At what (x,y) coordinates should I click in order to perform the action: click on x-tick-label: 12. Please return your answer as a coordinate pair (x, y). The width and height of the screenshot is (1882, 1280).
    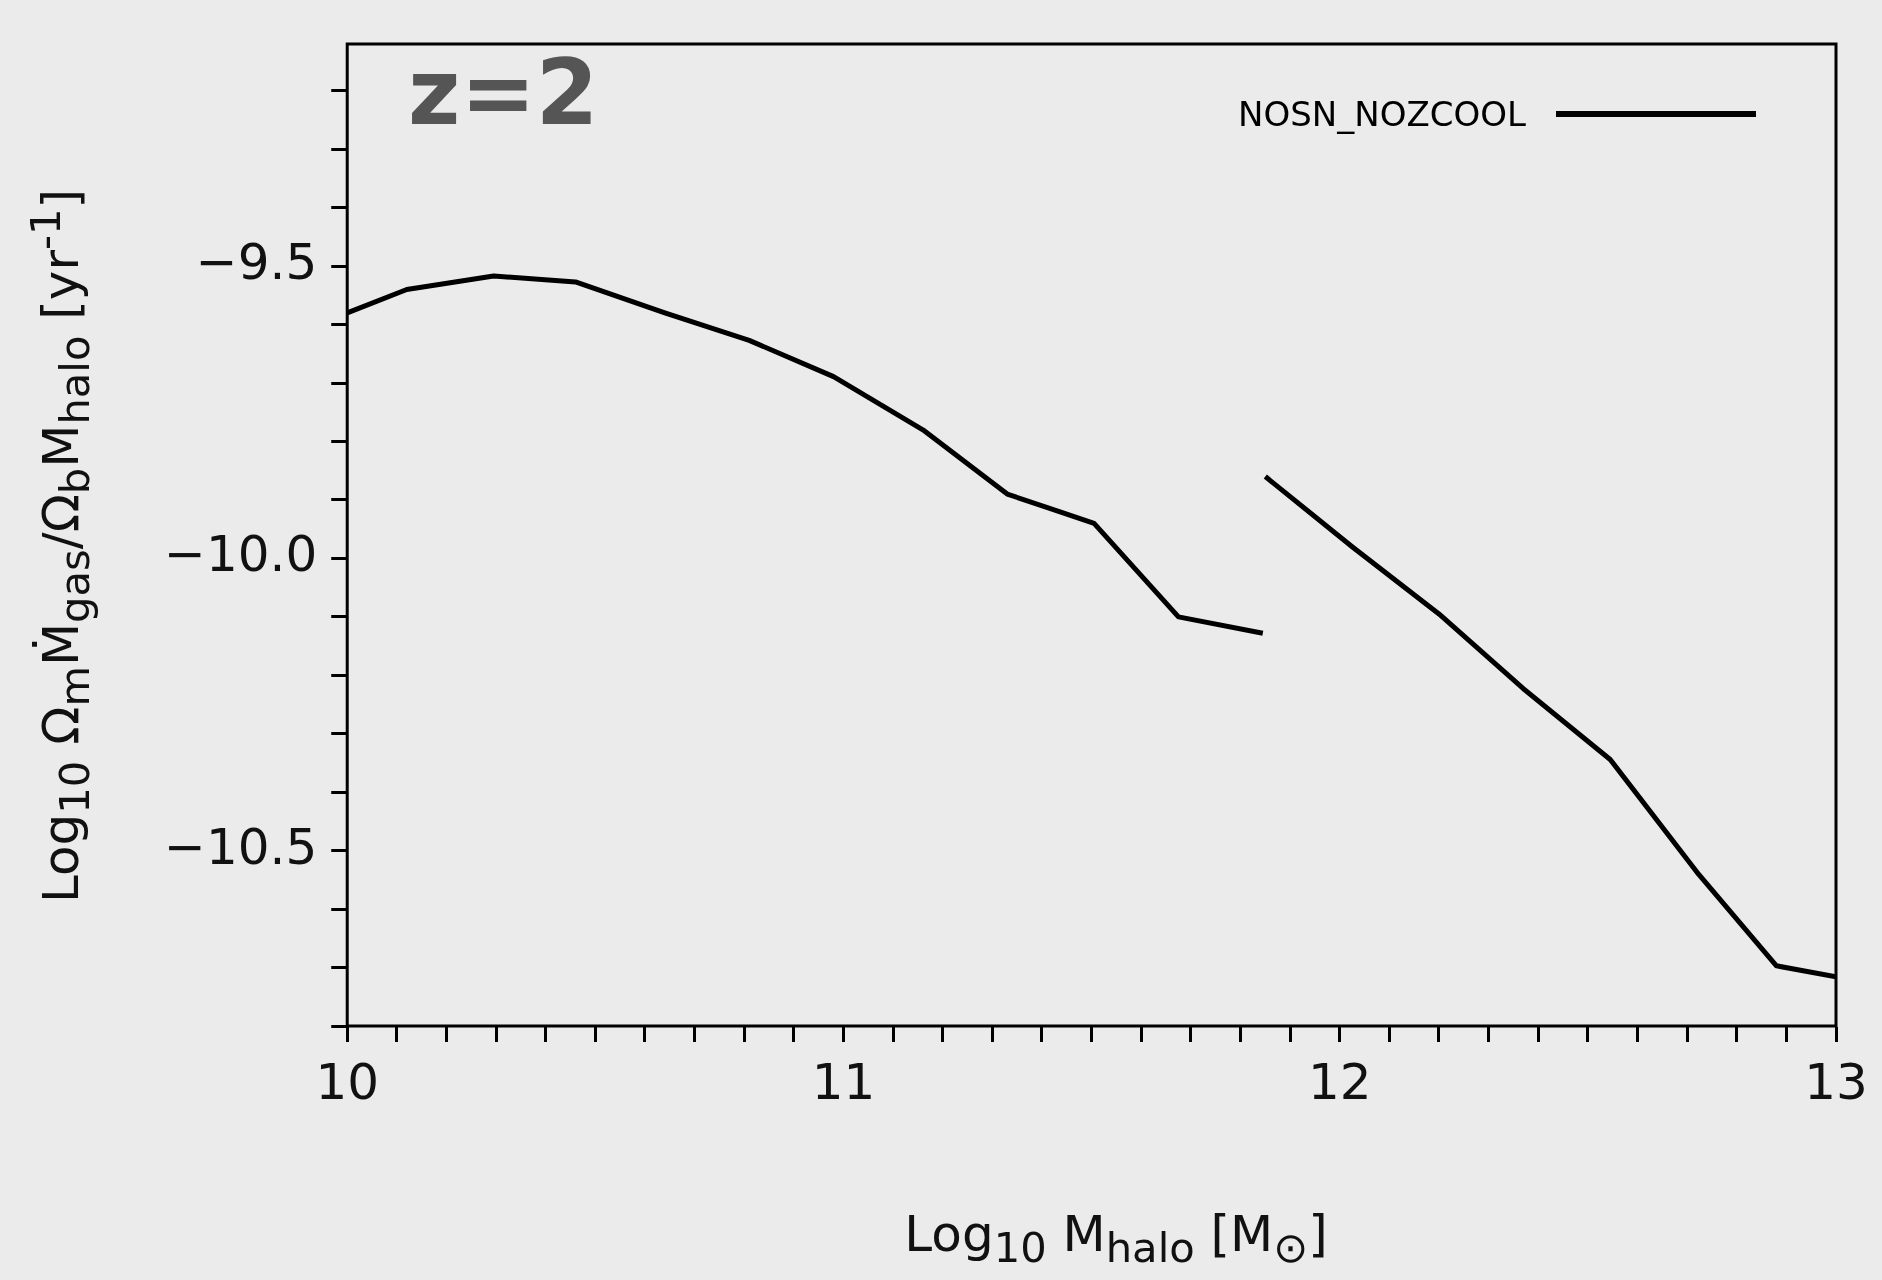
    Looking at the image, I should click on (1339, 1081).